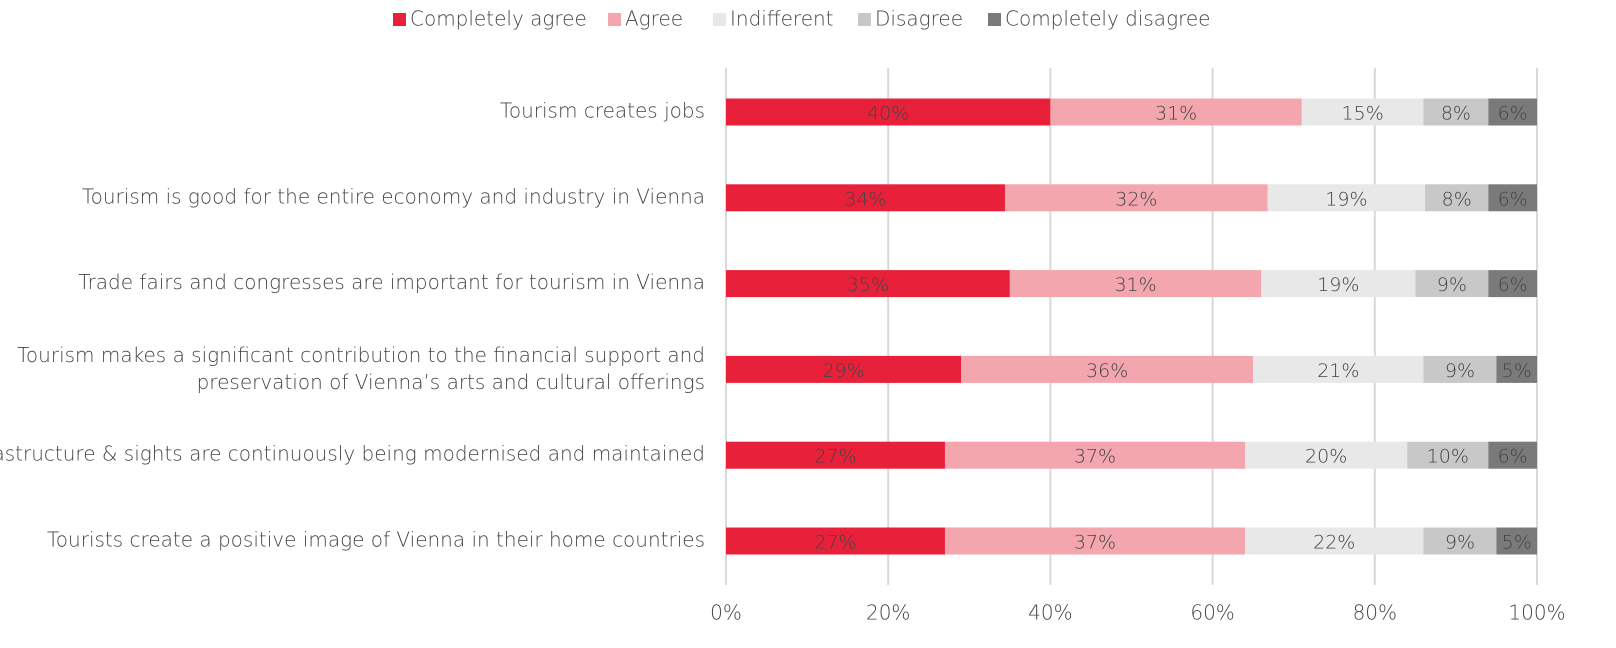 This screenshot has height=648, width=1616. Describe the element at coordinates (1212, 613) in the screenshot. I see `x-tick-label: 60%` at that location.